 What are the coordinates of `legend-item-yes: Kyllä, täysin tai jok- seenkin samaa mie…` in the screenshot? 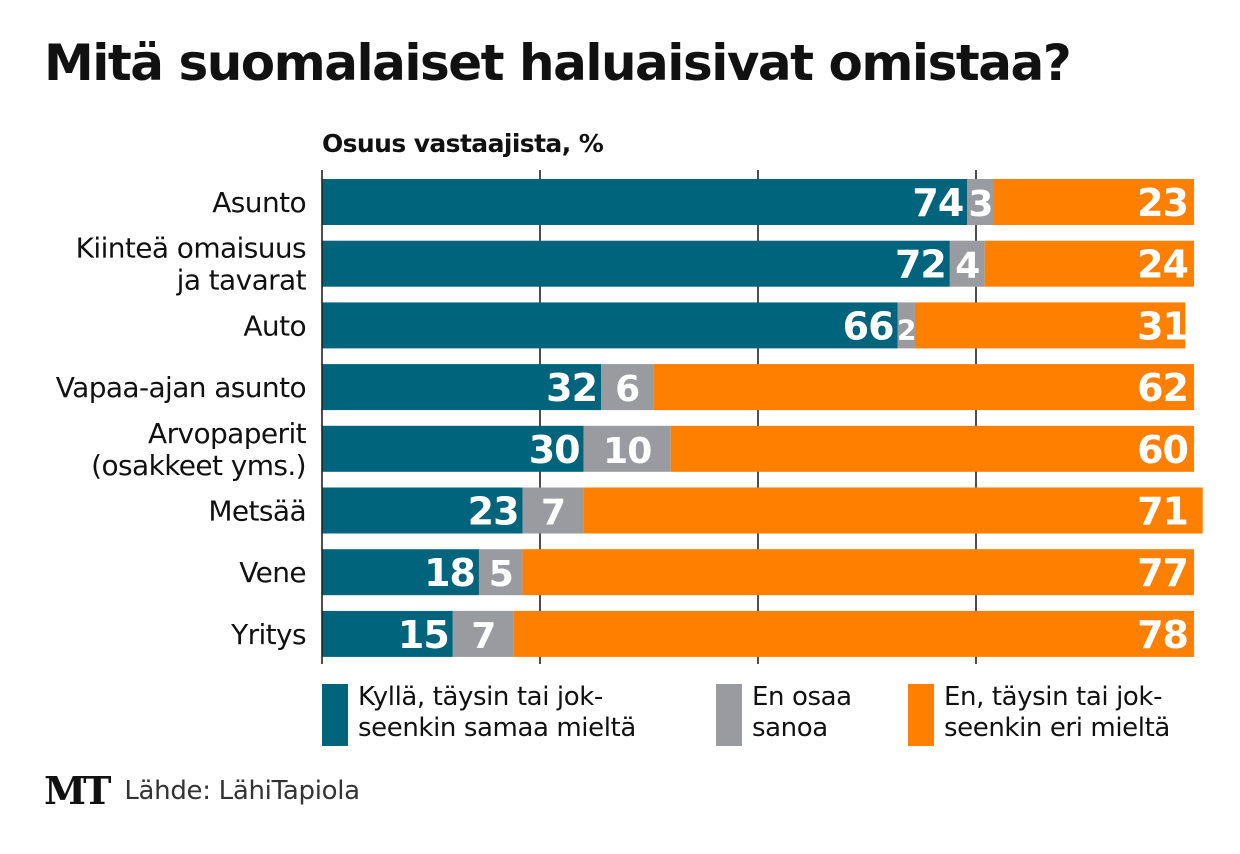 It's located at (479, 714).